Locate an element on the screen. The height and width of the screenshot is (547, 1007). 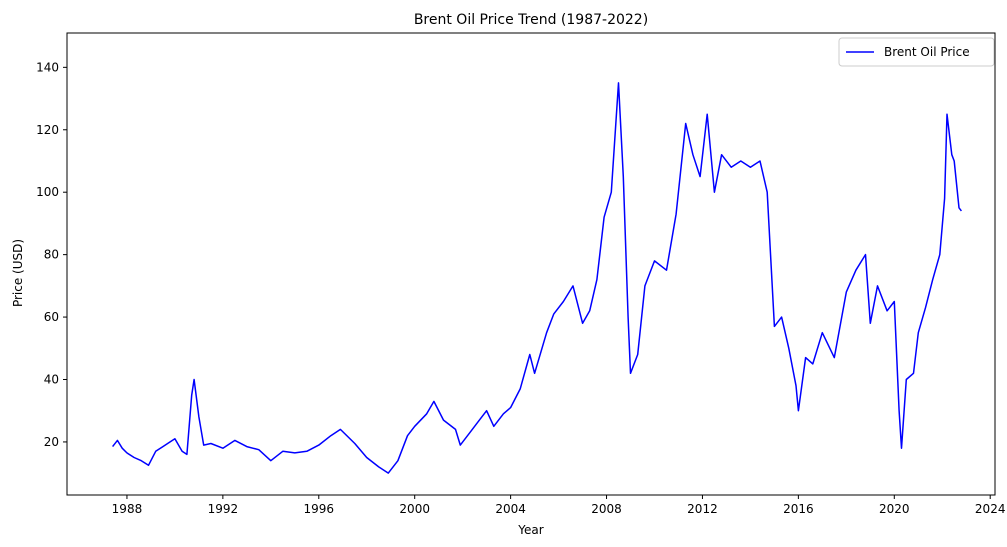
x-tick-label: 1996 is located at coordinates (319, 509).